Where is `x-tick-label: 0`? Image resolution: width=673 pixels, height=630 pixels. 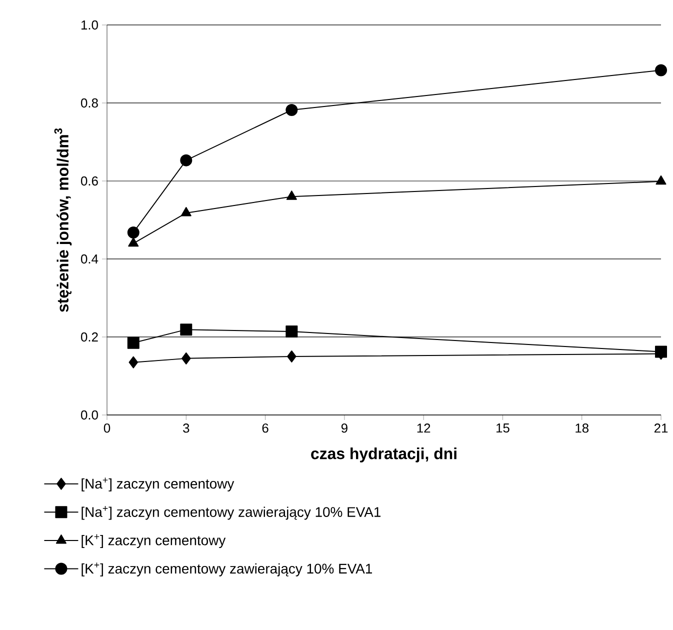 x-tick-label: 0 is located at coordinates (107, 428).